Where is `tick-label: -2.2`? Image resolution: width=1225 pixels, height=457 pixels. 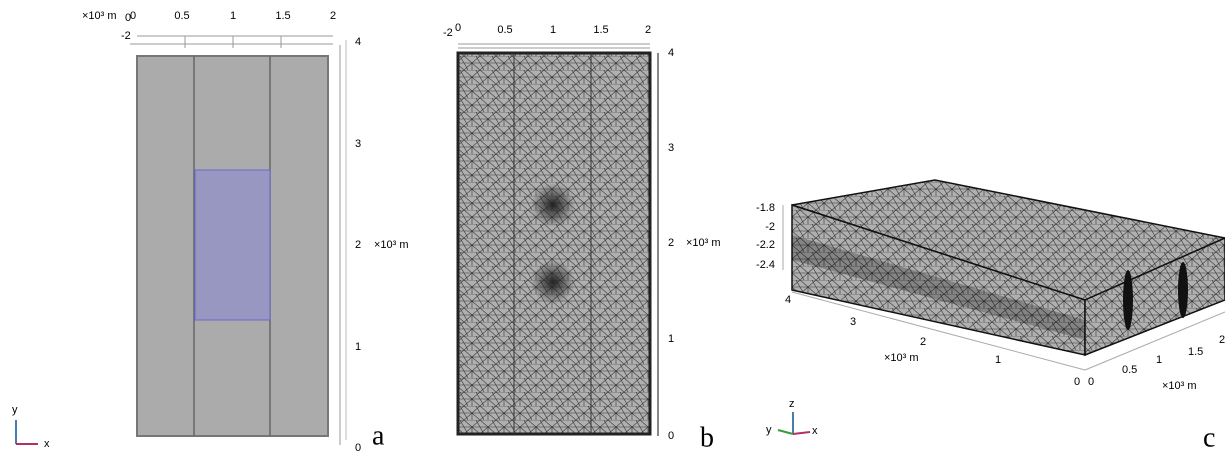 tick-label: -2.2 is located at coordinates (765, 245).